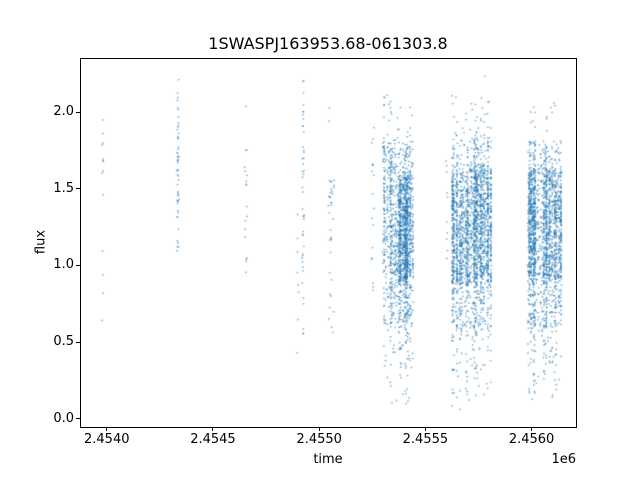 Image resolution: width=640 pixels, height=480 pixels. Describe the element at coordinates (213, 439) in the screenshot. I see `x-tick-label: 2.4545` at that location.